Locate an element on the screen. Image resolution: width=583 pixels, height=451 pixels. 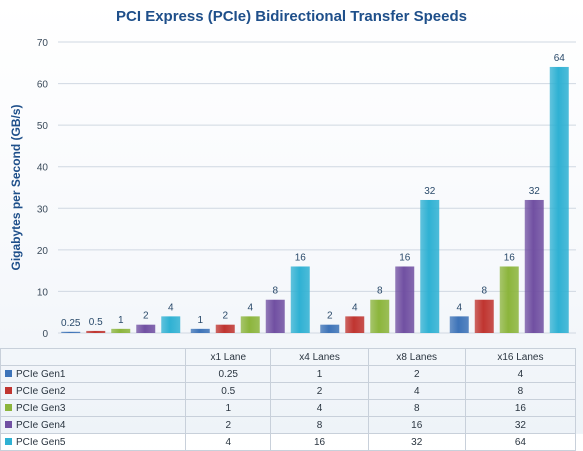
y-tick-label: 10 is located at coordinates (43, 292).